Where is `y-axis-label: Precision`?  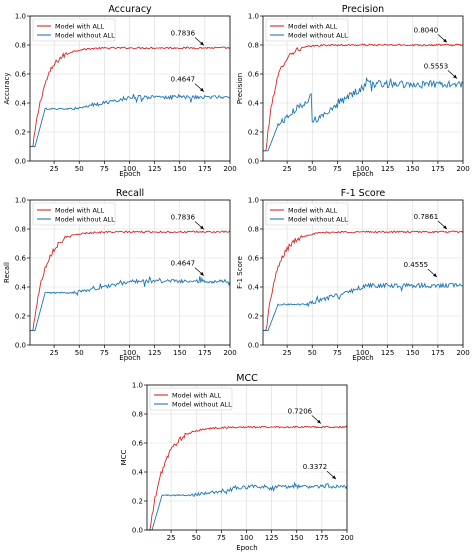
y-axis-label: Precision is located at coordinates (240, 88).